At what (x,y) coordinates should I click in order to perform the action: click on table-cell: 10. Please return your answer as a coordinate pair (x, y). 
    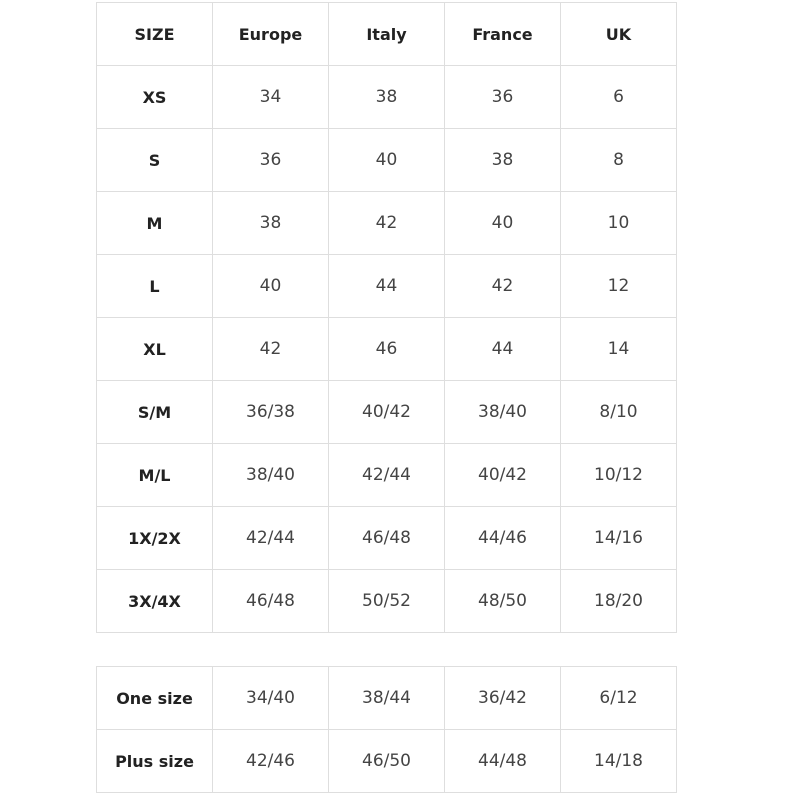
    Looking at the image, I should click on (618, 223).